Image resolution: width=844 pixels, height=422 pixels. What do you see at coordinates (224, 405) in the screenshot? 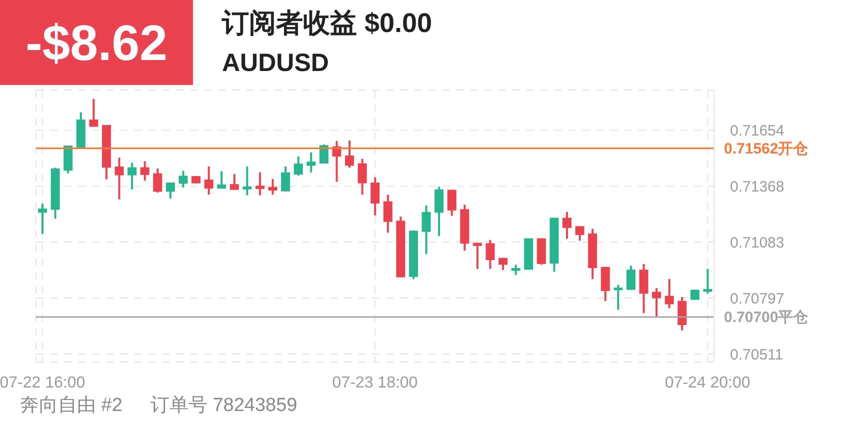
I see `text: 订单号 78243859` at bounding box center [224, 405].